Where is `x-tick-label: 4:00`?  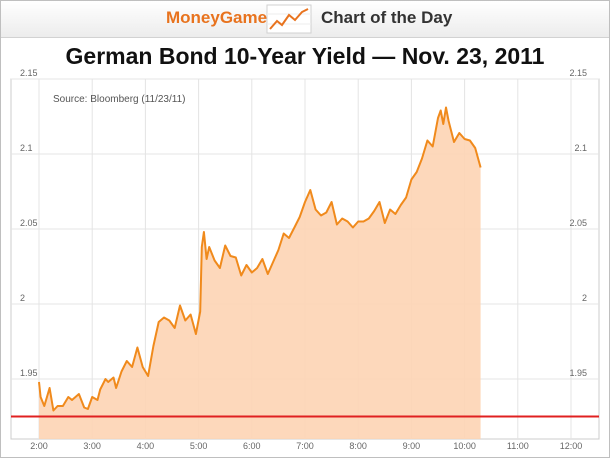
x-tick-label: 4:00 is located at coordinates (146, 446).